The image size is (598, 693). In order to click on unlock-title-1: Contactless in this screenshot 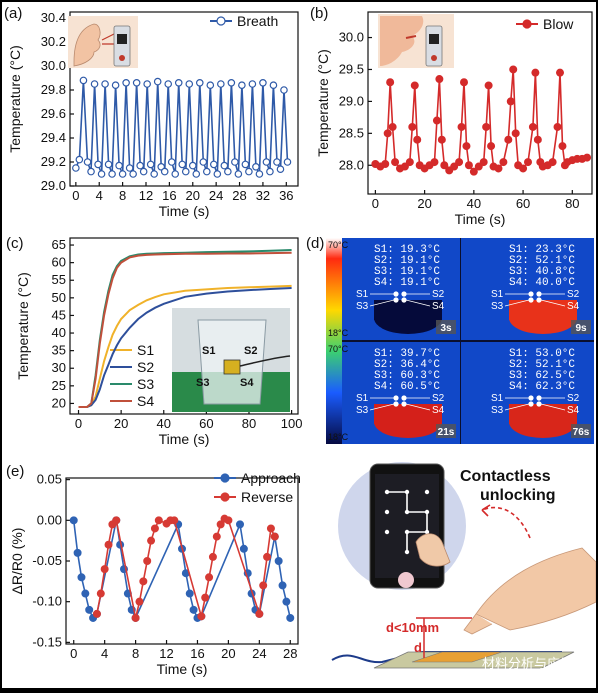, I will do `click(505, 476)`.